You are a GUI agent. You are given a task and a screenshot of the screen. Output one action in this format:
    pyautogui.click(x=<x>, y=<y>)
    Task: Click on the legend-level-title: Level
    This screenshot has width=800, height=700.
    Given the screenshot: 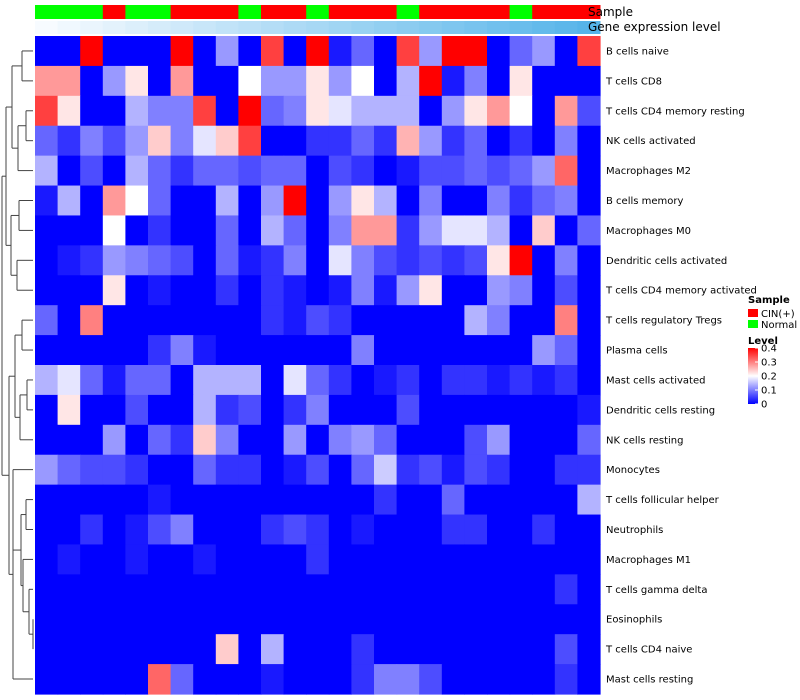 What is the action you would take?
    pyautogui.click(x=763, y=341)
    